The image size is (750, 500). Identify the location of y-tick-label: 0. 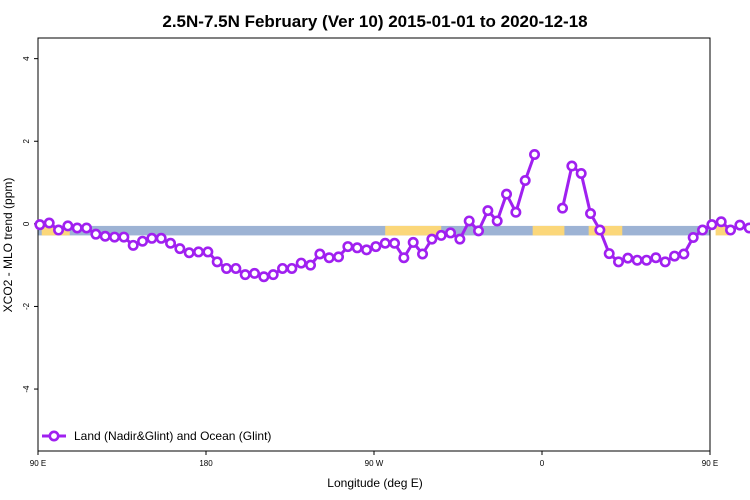
(26, 223).